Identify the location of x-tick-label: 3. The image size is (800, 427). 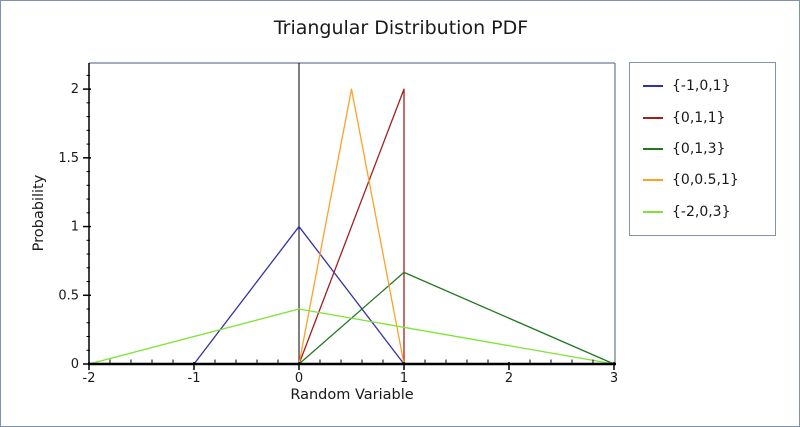
(614, 378).